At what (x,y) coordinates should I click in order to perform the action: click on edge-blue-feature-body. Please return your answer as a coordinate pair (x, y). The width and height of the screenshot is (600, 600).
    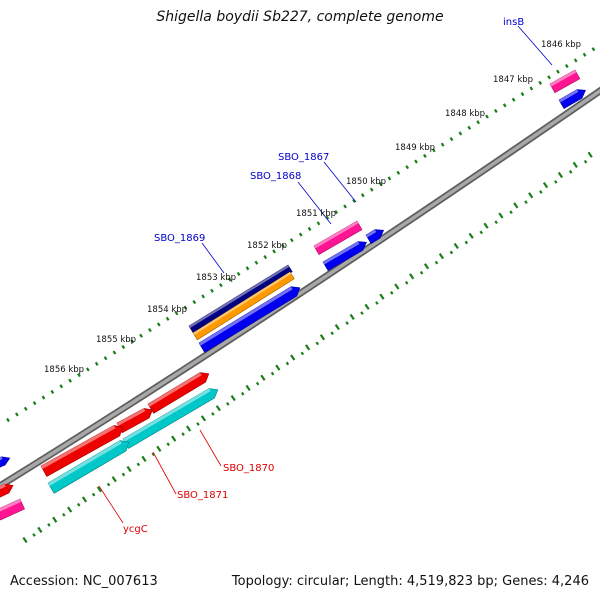
    Looking at the image, I should click on (5, 462).